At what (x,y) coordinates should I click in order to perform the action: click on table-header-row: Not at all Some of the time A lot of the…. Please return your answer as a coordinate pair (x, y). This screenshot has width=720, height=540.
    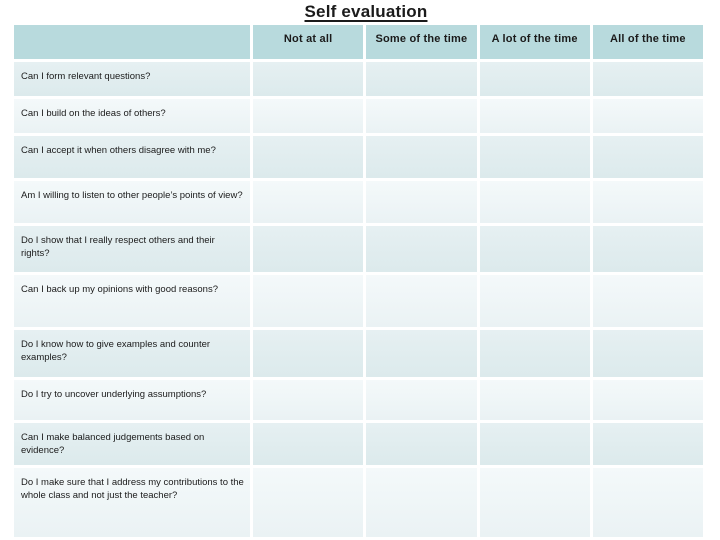
    Looking at the image, I should click on (358, 42).